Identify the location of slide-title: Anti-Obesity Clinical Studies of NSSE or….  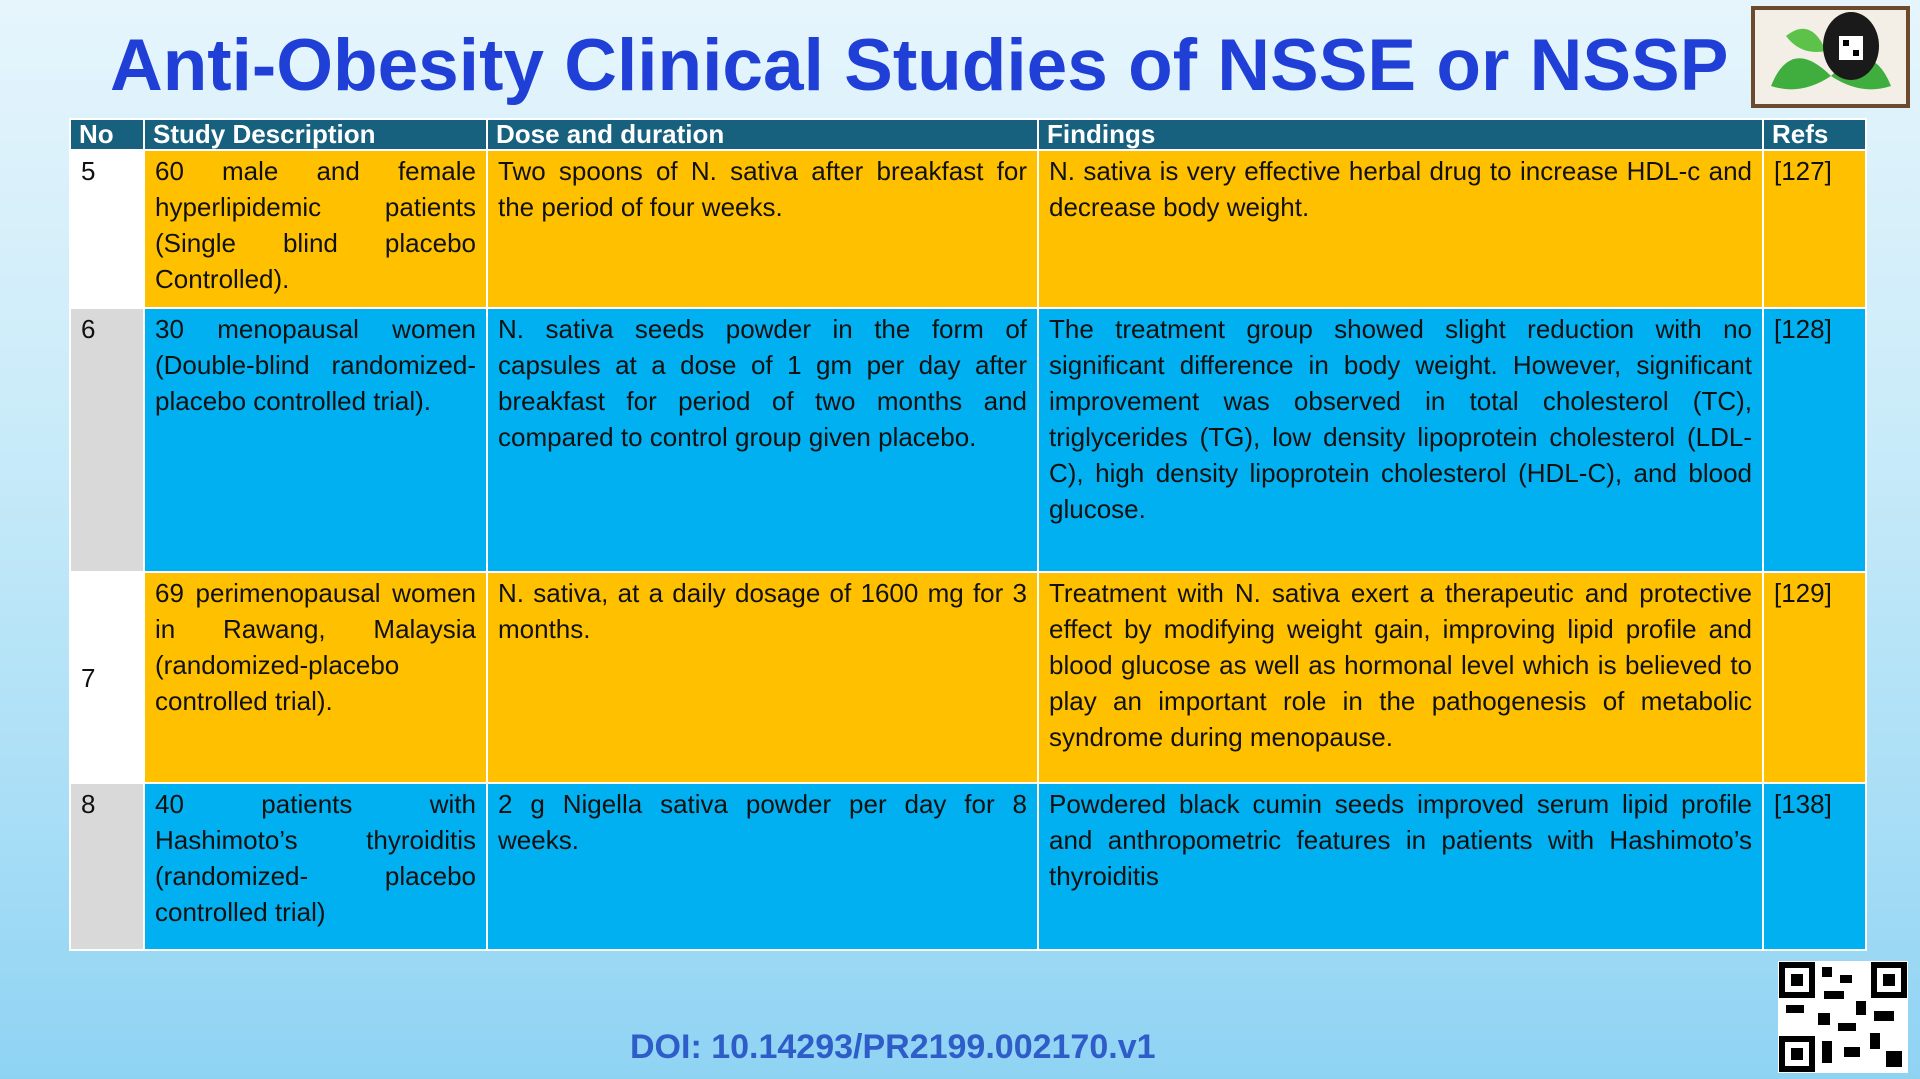
(919, 65).